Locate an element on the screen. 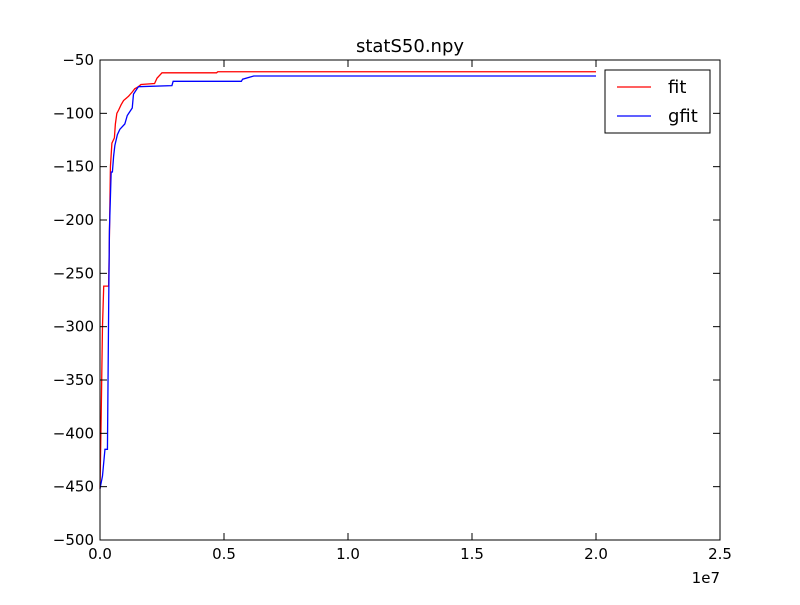  y-tick-label: −400 is located at coordinates (73, 433).